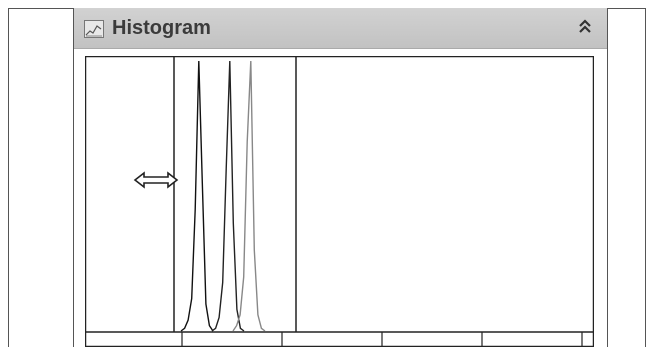  Describe the element at coordinates (161, 28) in the screenshot. I see `panel-title: Histogram` at that location.